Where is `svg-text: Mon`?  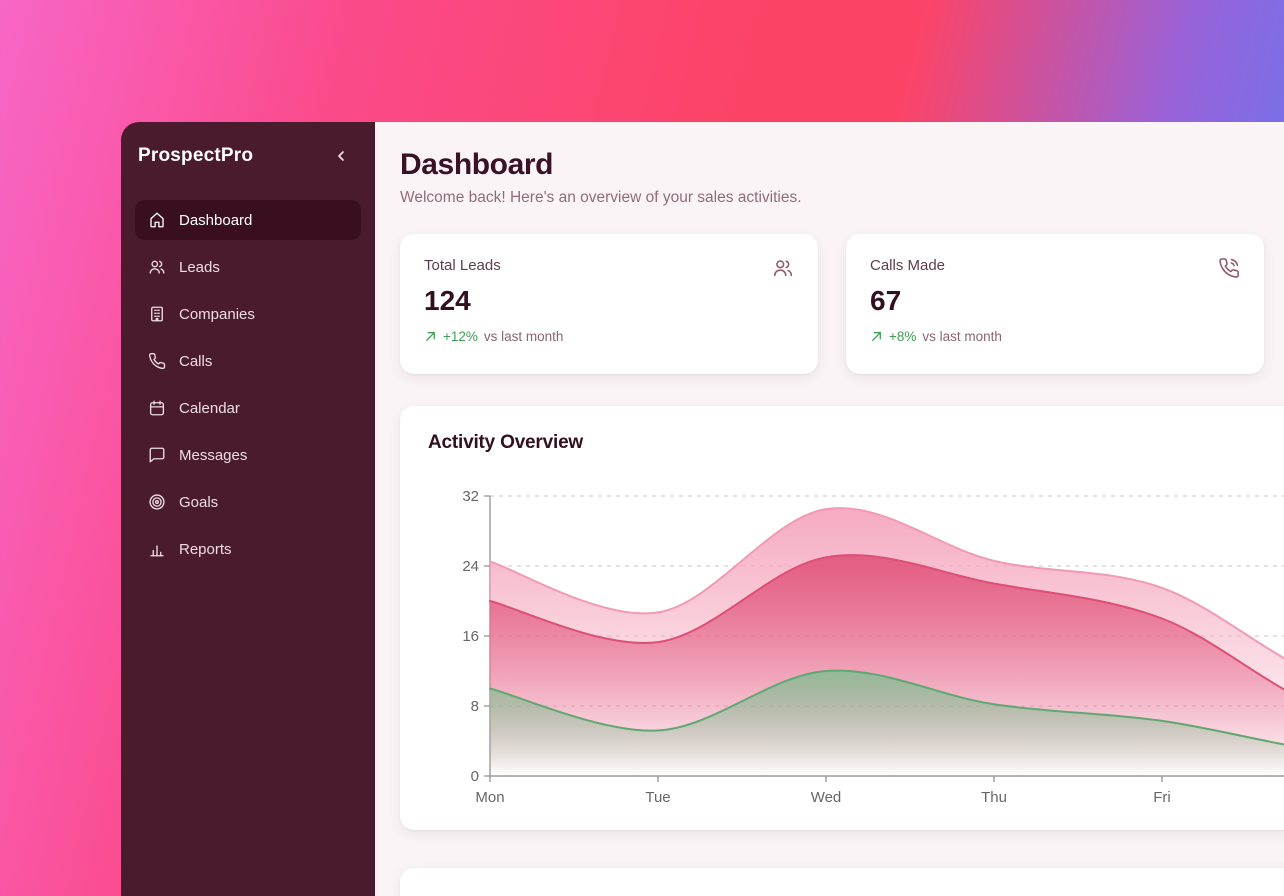 svg-text: Mon is located at coordinates (489, 797).